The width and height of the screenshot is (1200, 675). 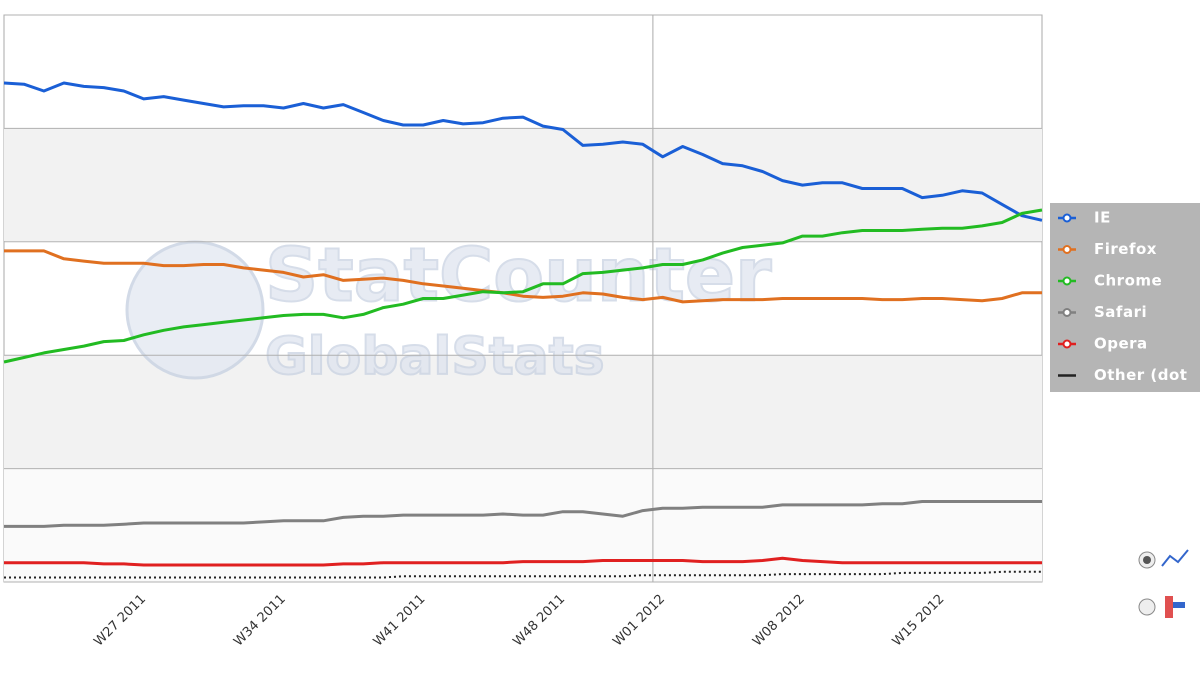 What do you see at coordinates (518, 276) in the screenshot?
I see `watermark-text: StatCounter` at bounding box center [518, 276].